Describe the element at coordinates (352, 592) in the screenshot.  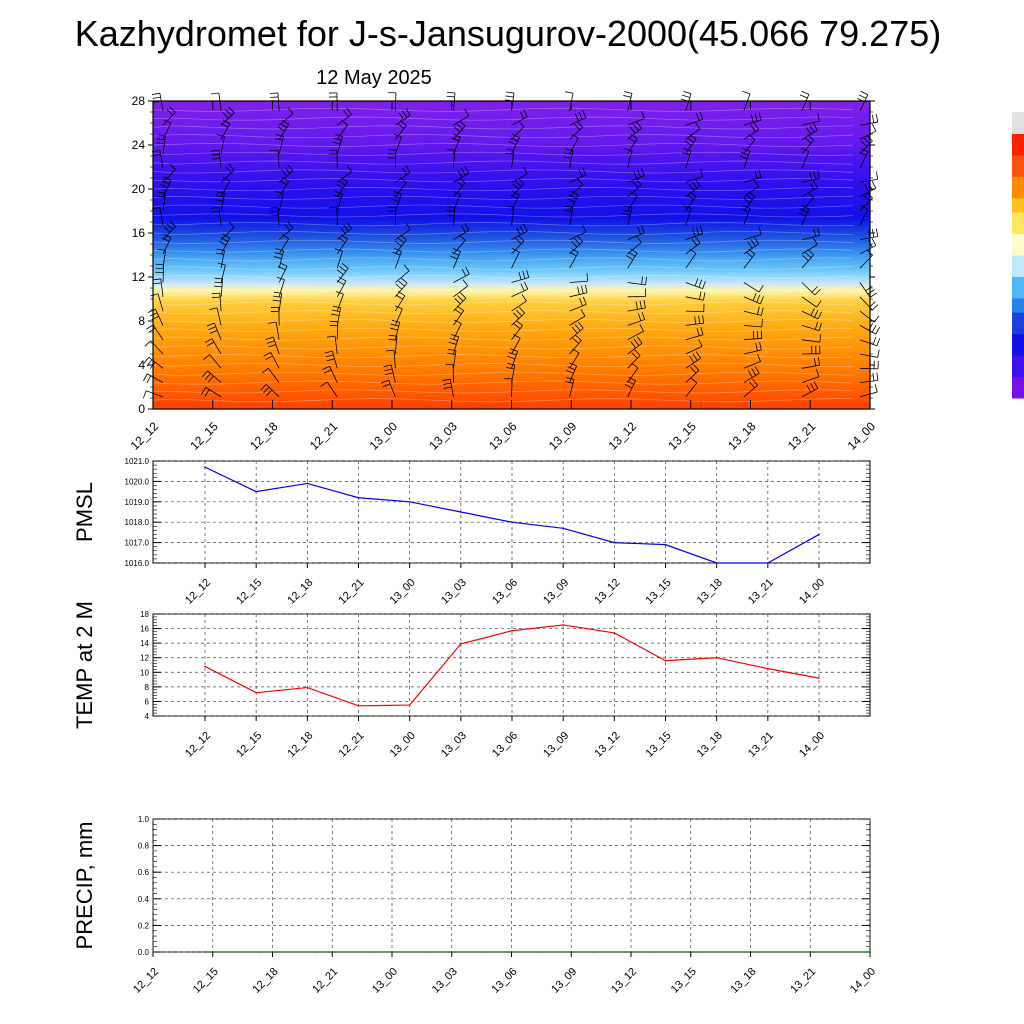
I see `x-tick-label: 12_21` at that location.